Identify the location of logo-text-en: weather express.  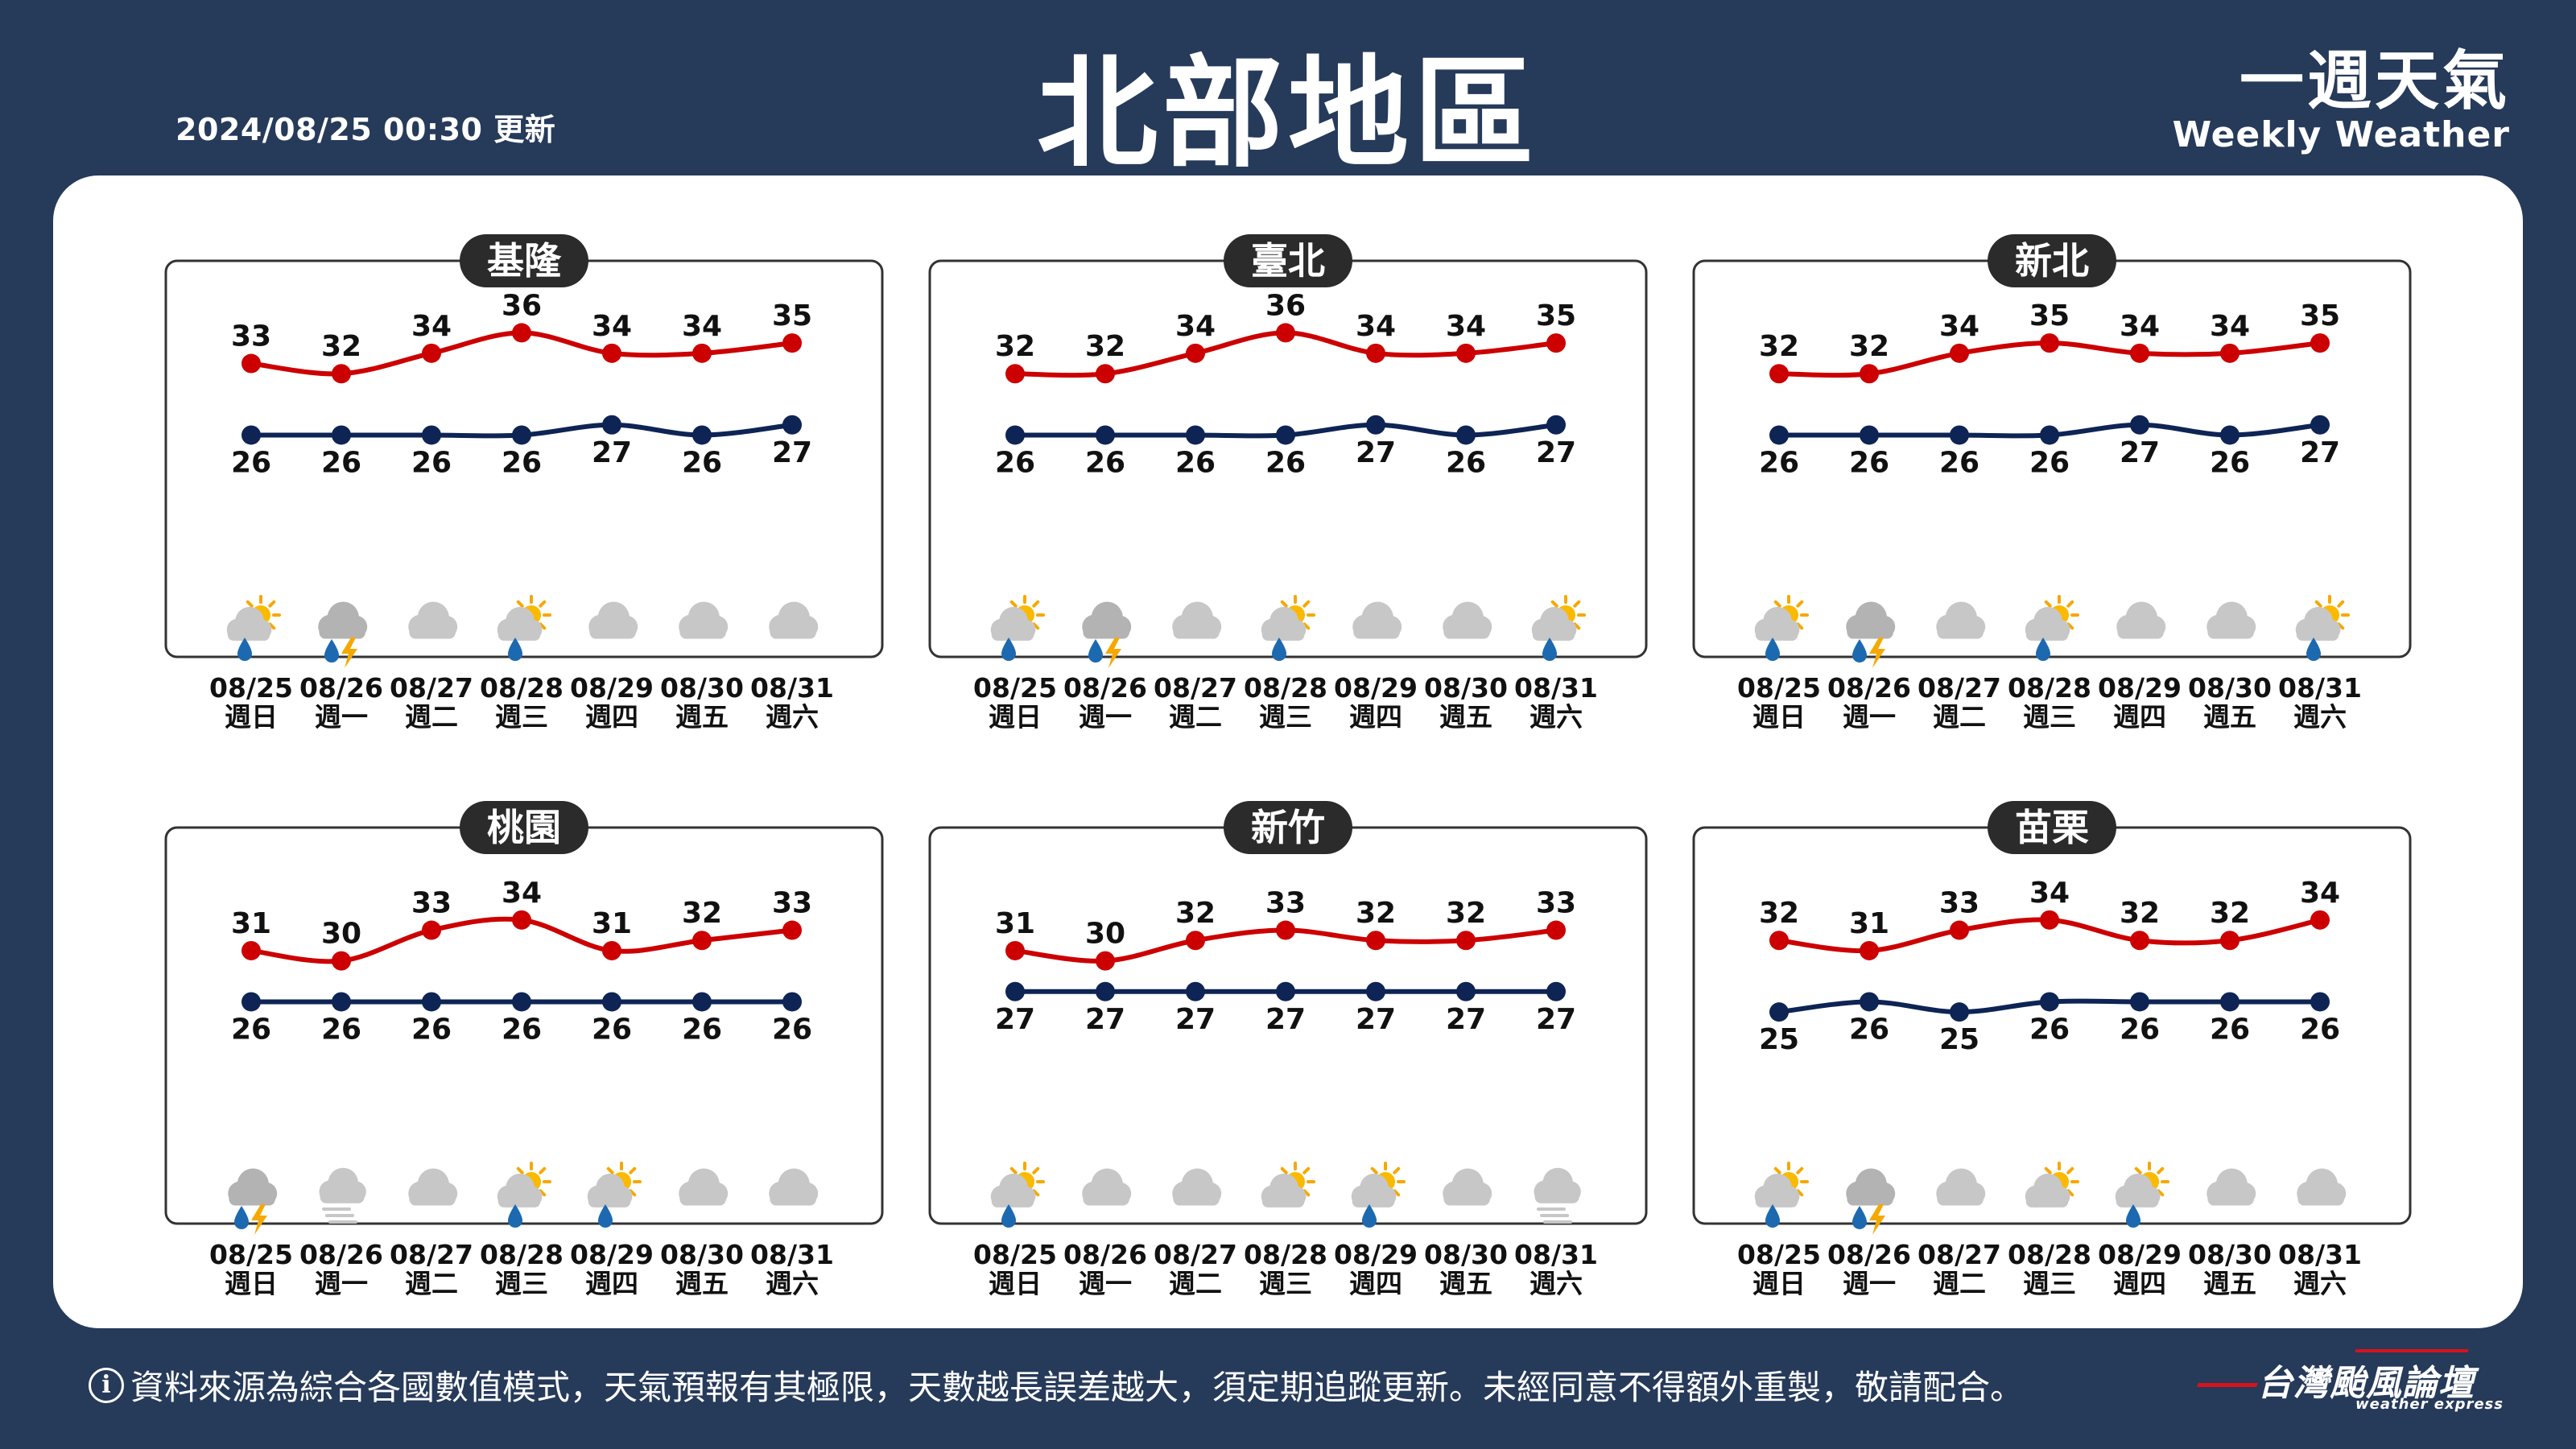
(2429, 1404).